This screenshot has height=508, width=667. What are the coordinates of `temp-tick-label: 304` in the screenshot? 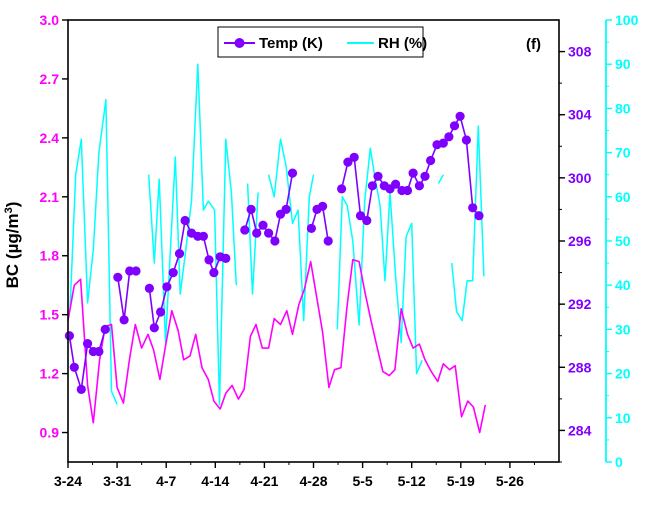 It's located at (580, 115).